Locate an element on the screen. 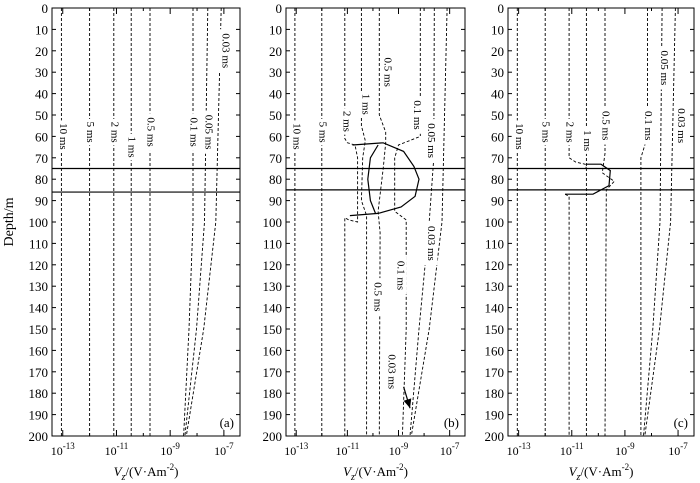 This screenshot has height=483, width=700. x-tick-label-exp: -9 is located at coordinates (405, 446).